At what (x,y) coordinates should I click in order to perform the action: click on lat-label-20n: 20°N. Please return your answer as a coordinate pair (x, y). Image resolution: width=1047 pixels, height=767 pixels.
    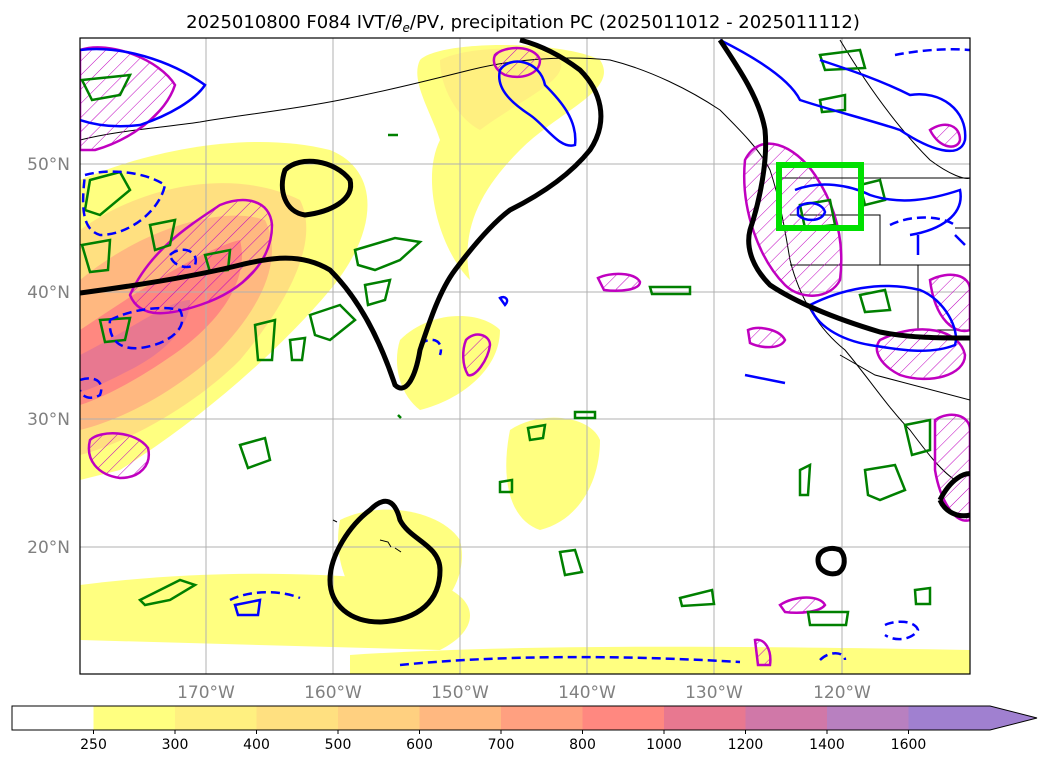
    Looking at the image, I should click on (48, 548).